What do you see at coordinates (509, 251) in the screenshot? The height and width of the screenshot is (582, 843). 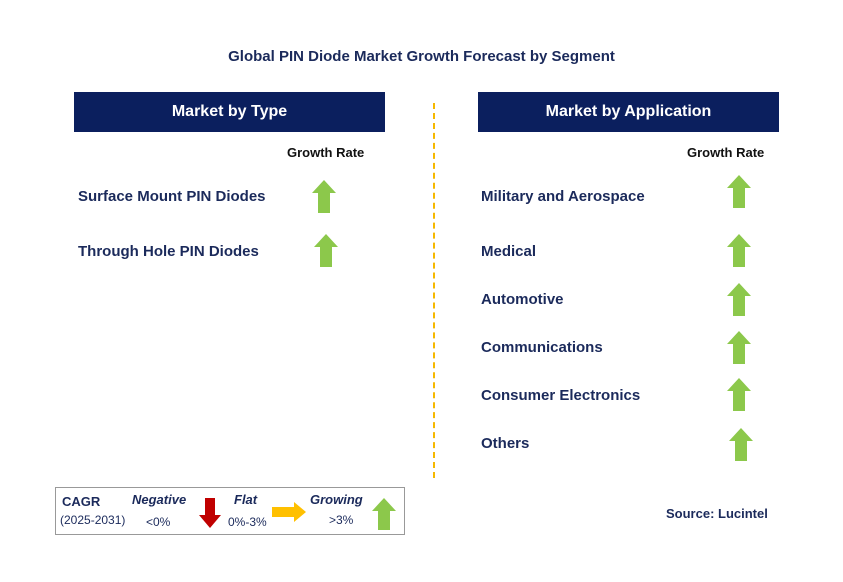 I see `application-item-label: Medical` at bounding box center [509, 251].